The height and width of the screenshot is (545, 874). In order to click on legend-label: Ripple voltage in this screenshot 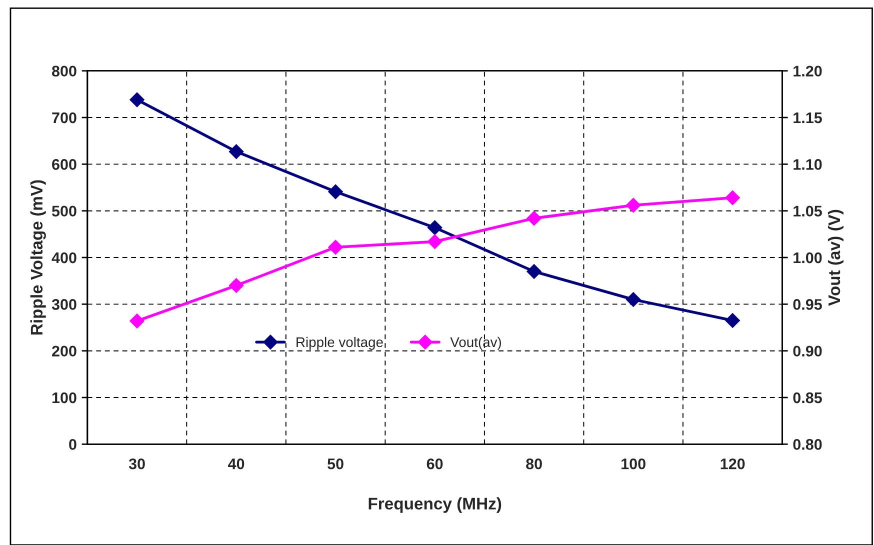, I will do `click(339, 343)`.